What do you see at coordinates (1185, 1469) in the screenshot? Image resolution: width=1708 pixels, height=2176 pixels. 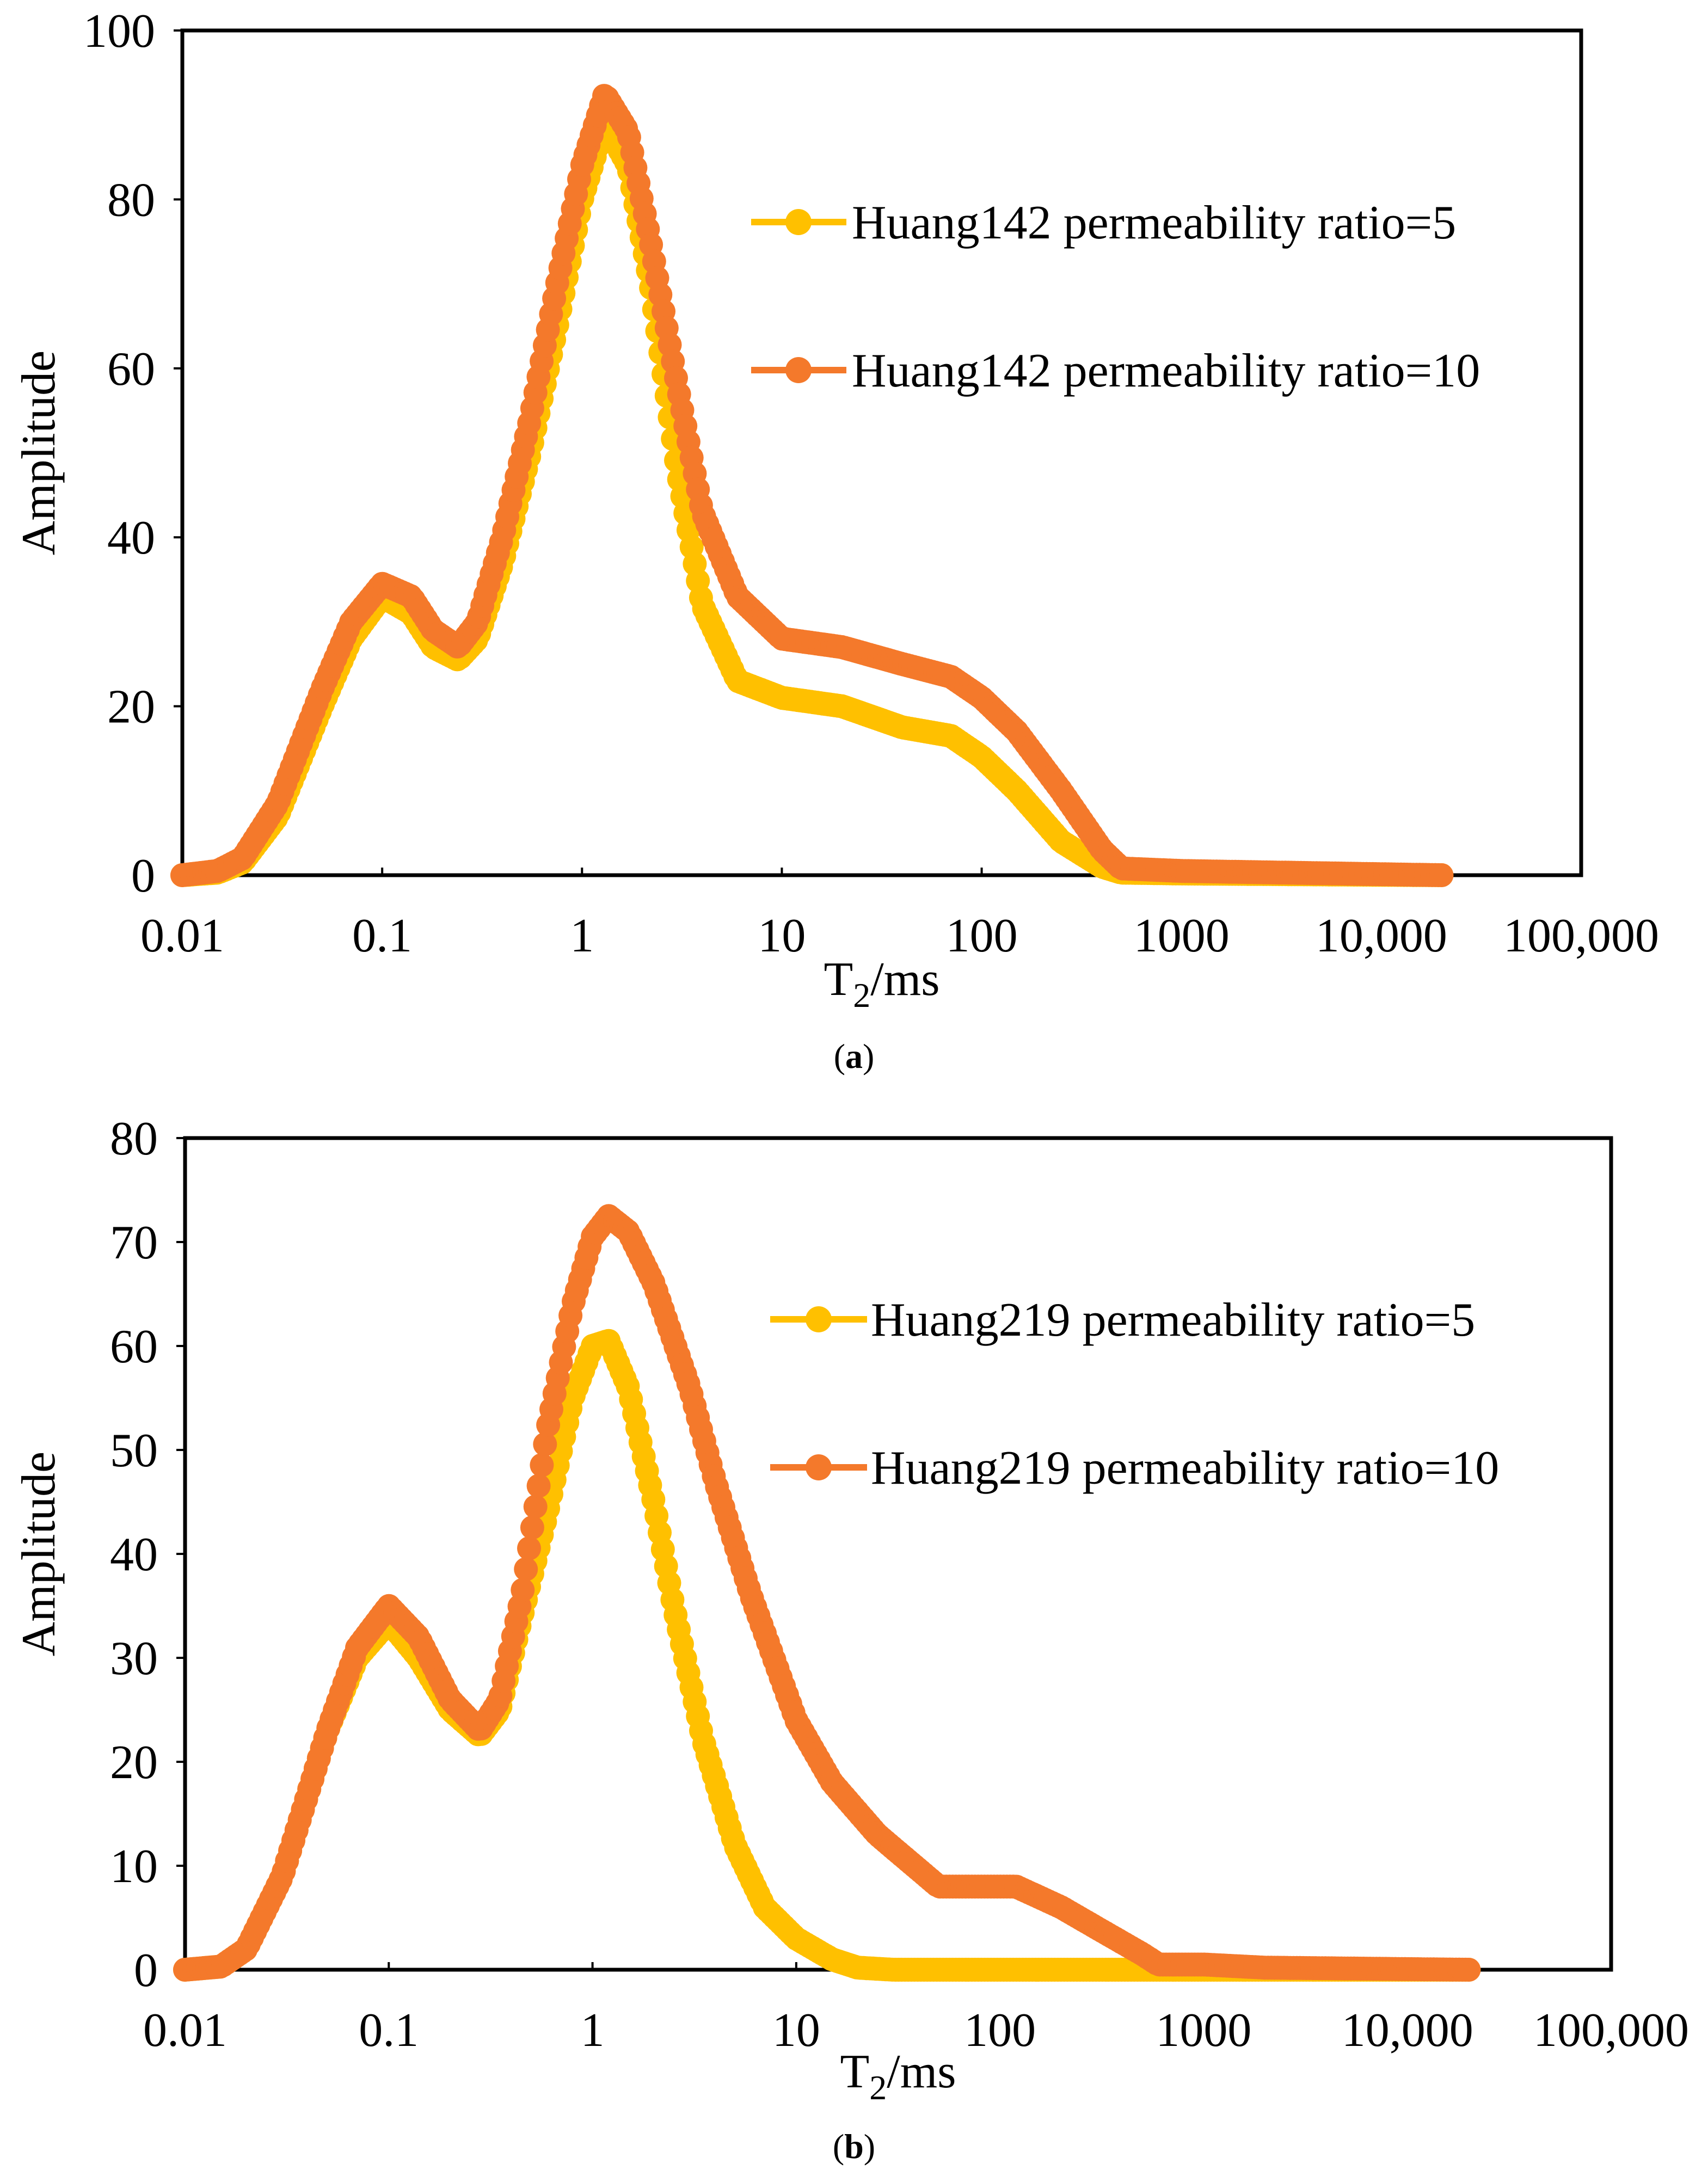 I see `legend-label-ratio10: Huang219 permeability ratio=10` at bounding box center [1185, 1469].